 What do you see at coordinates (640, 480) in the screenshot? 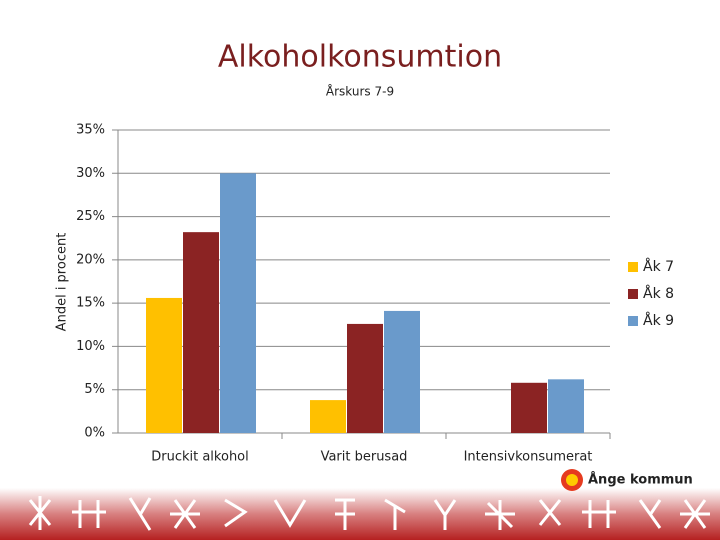
I see `logo-text: Ånge kommun` at bounding box center [640, 480].